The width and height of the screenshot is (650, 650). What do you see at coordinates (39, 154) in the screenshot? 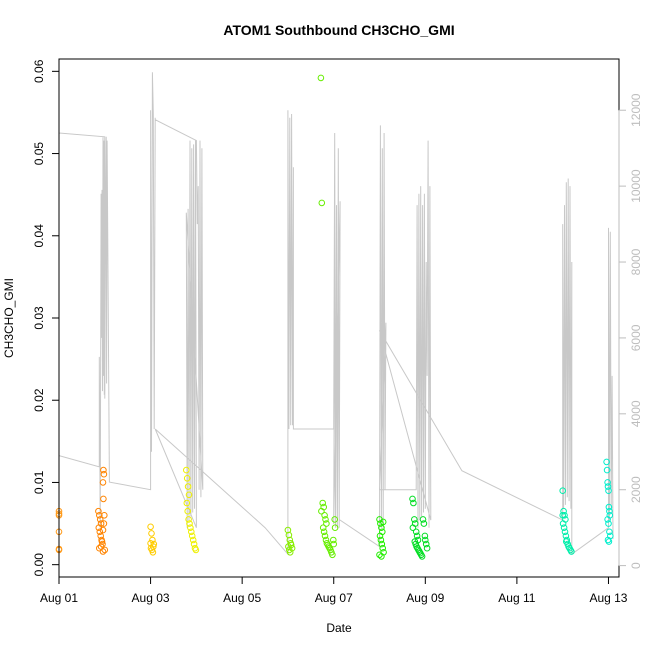
I see `y-tick-label: 0.05` at bounding box center [39, 154].